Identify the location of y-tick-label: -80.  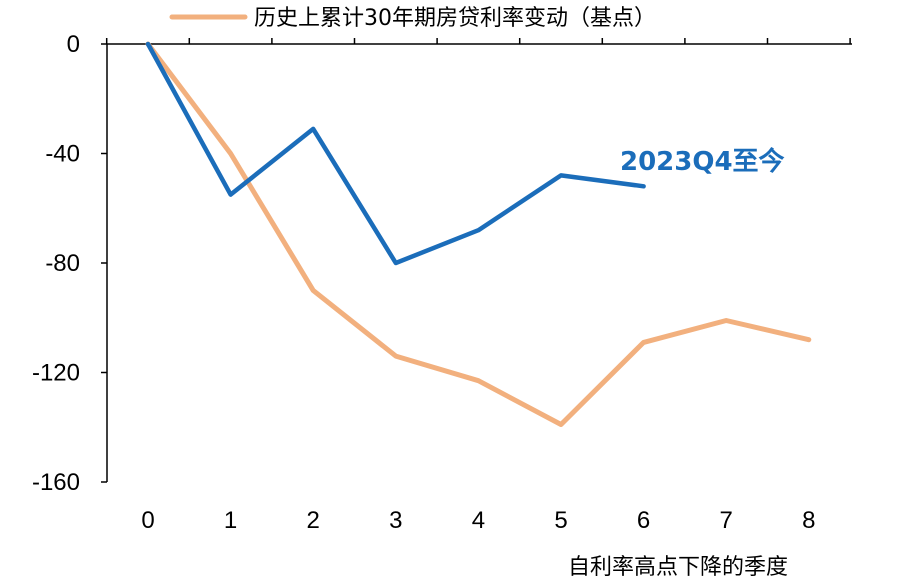
(62, 263).